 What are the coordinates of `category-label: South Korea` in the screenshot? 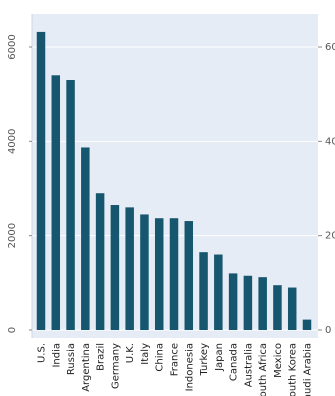 It's located at (293, 369).